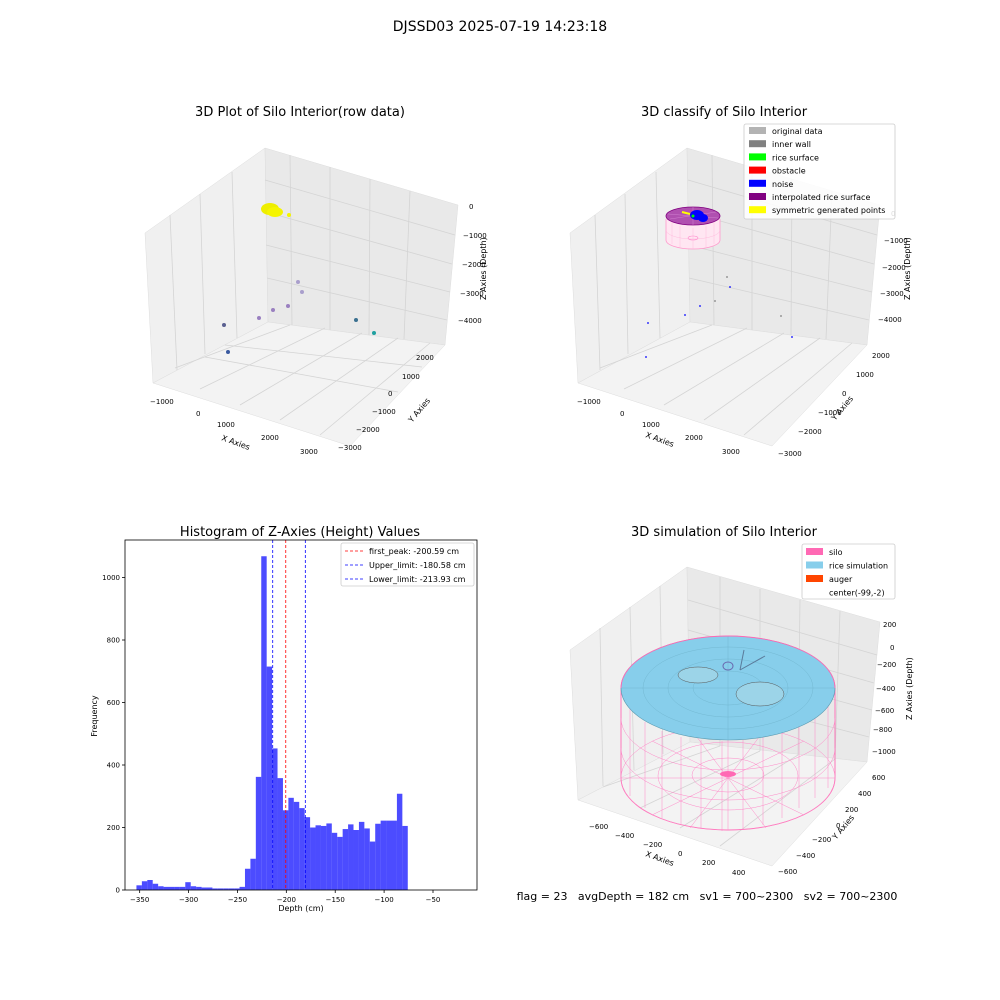  I want to click on sim-ztick: 0, so click(892, 648).